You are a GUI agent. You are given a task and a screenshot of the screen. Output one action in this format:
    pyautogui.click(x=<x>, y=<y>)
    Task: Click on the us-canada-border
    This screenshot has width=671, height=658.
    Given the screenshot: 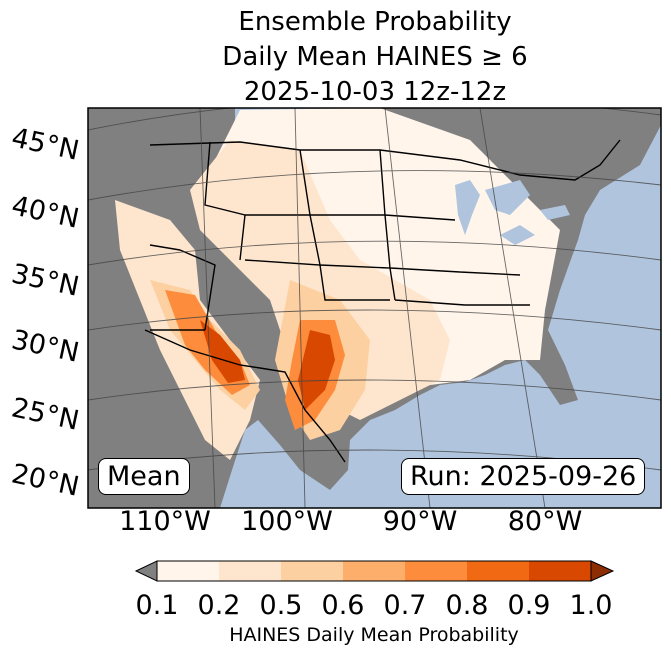 What is the action you would take?
    pyautogui.click(x=385, y=160)
    